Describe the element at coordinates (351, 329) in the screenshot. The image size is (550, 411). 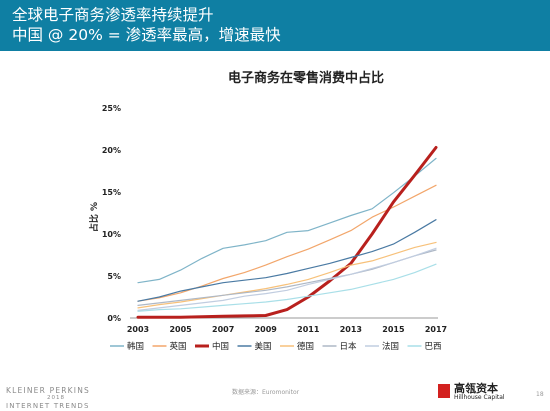
I see `x-tick-label: 2013` at that location.